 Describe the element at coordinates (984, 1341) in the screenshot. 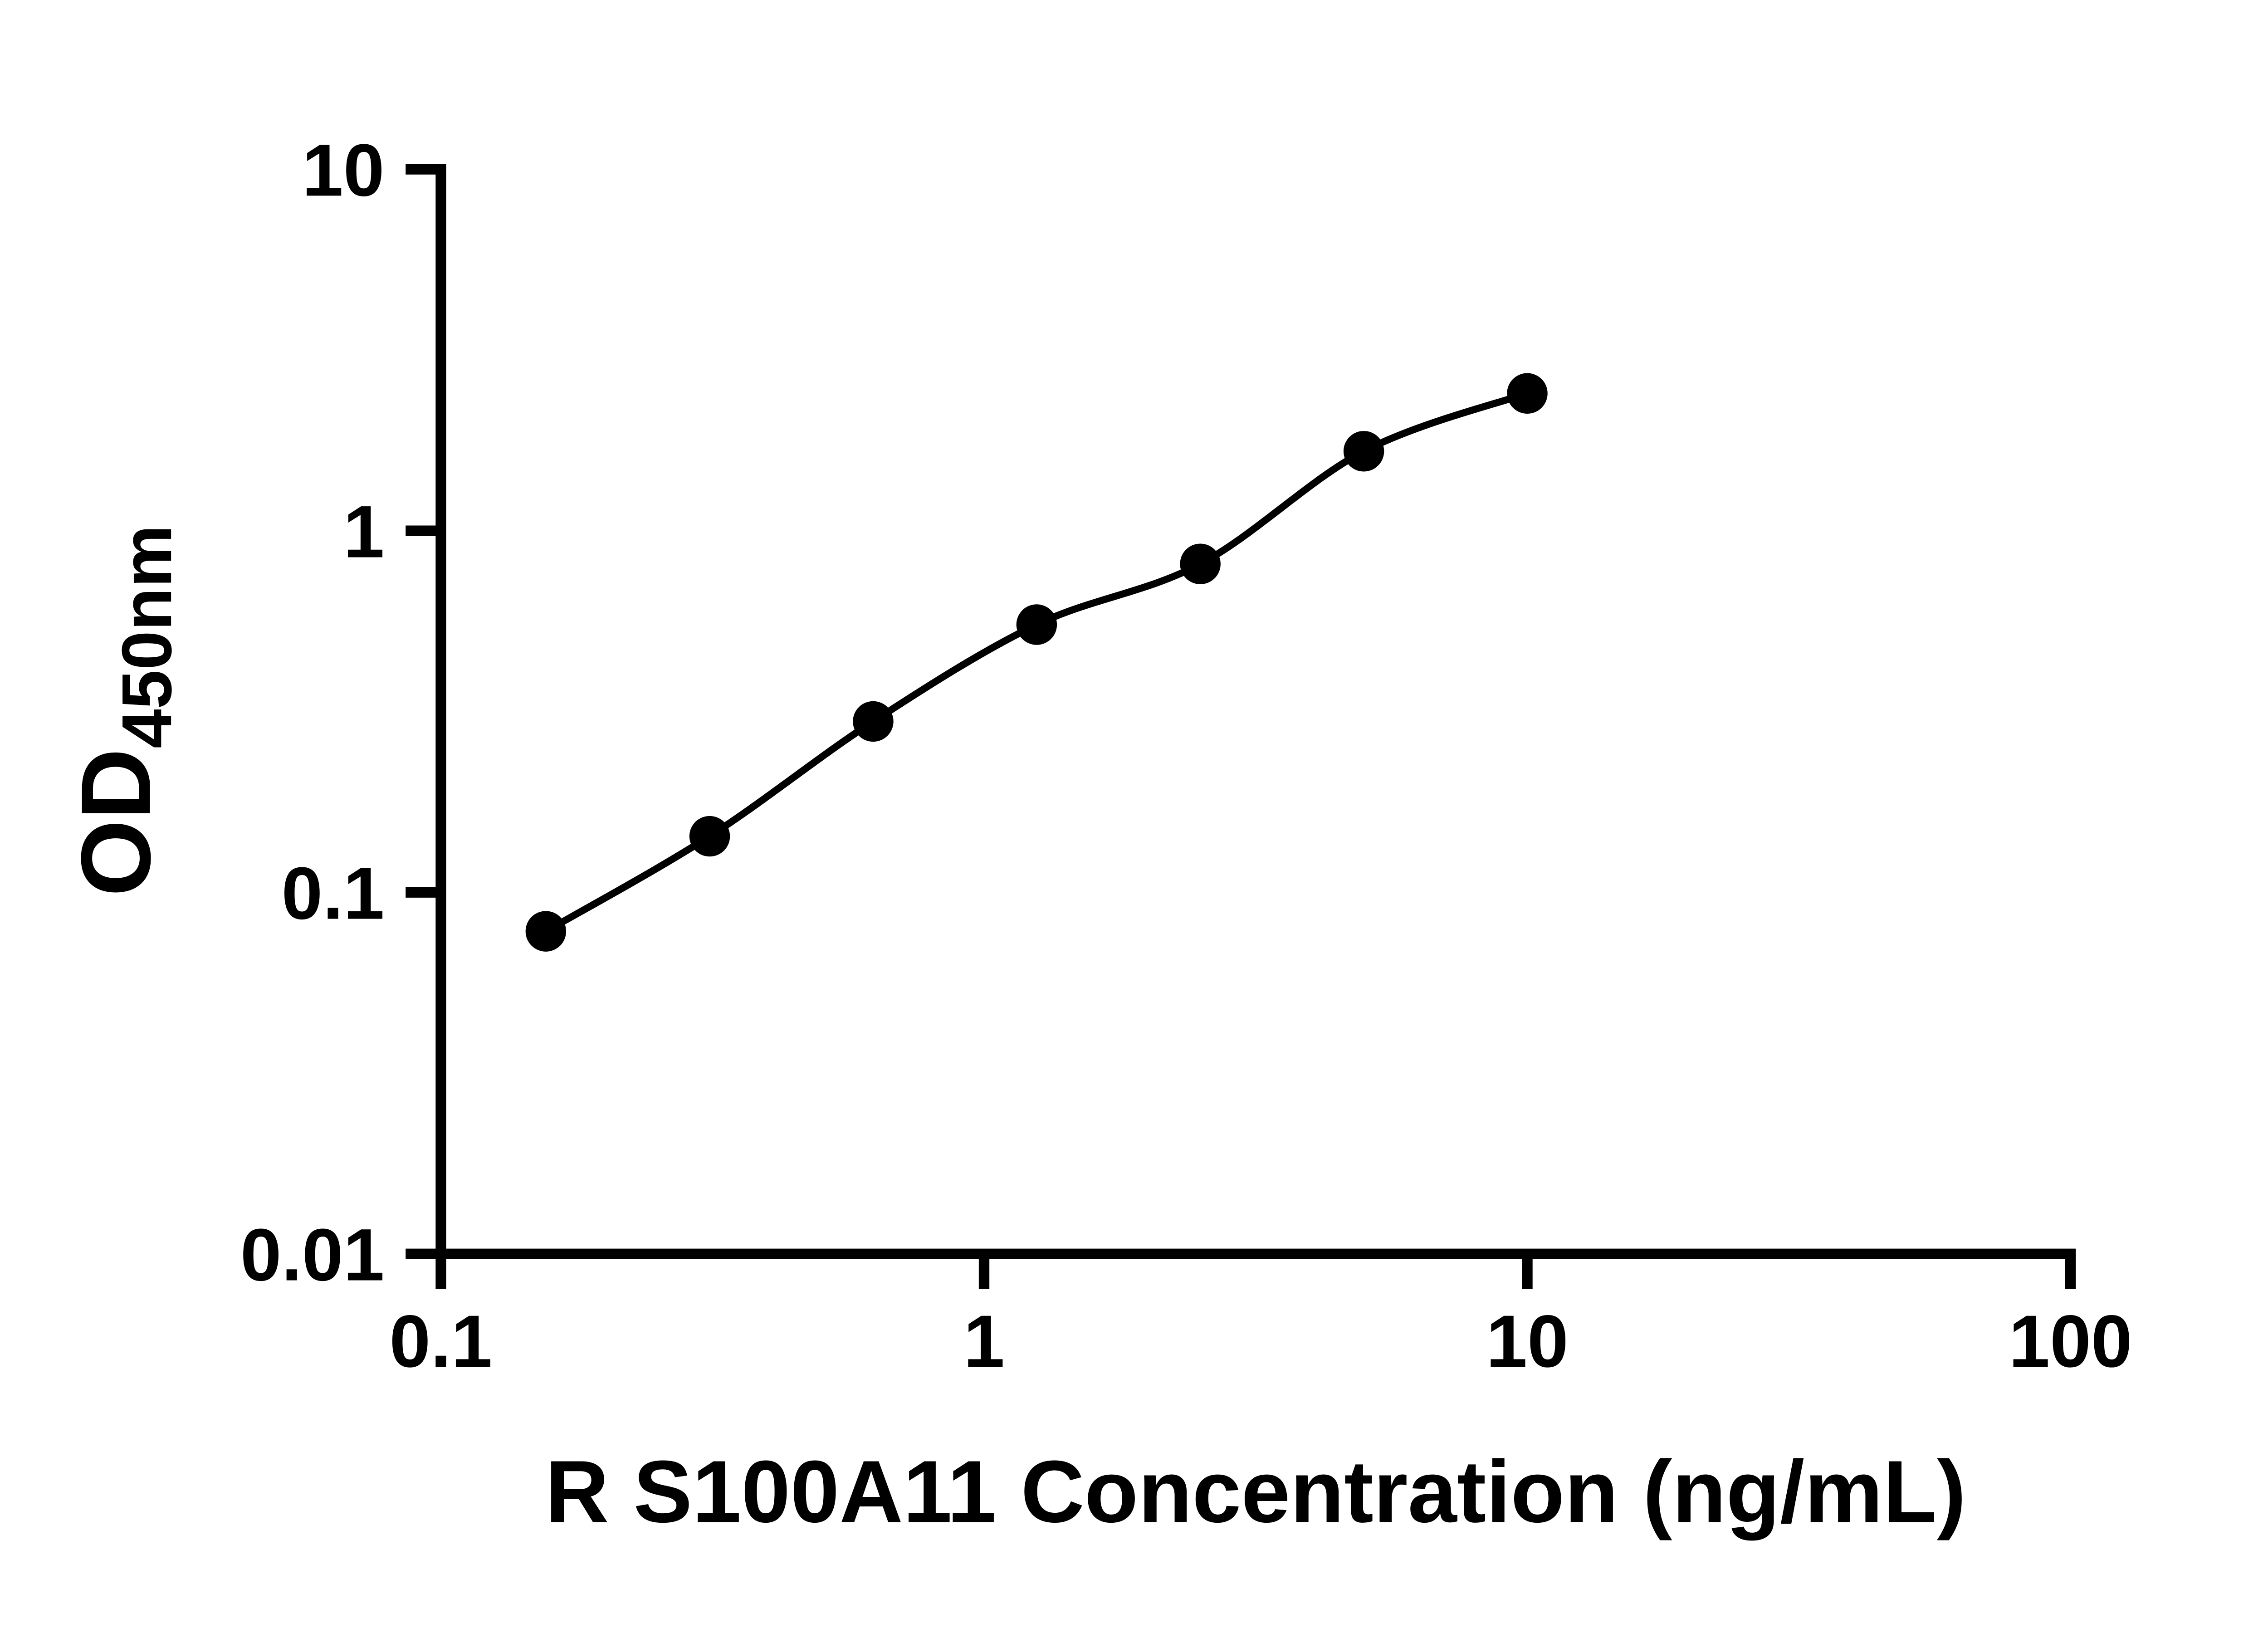

I see `x-tick-label: 1` at that location.